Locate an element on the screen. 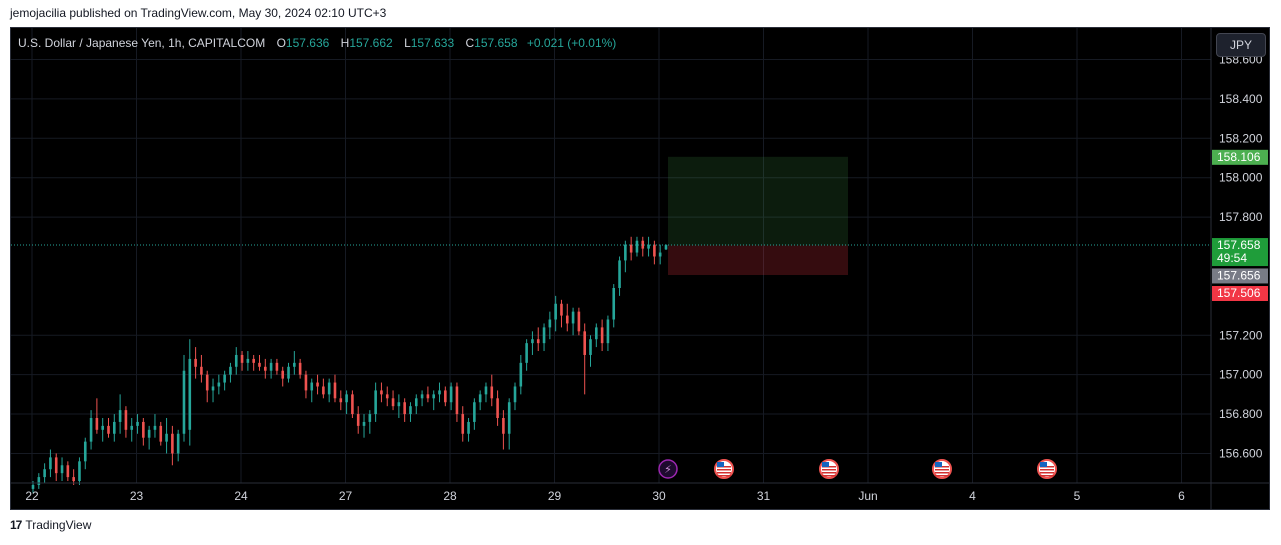 The width and height of the screenshot is (1281, 545). currency-button: JPY is located at coordinates (1241, 45).